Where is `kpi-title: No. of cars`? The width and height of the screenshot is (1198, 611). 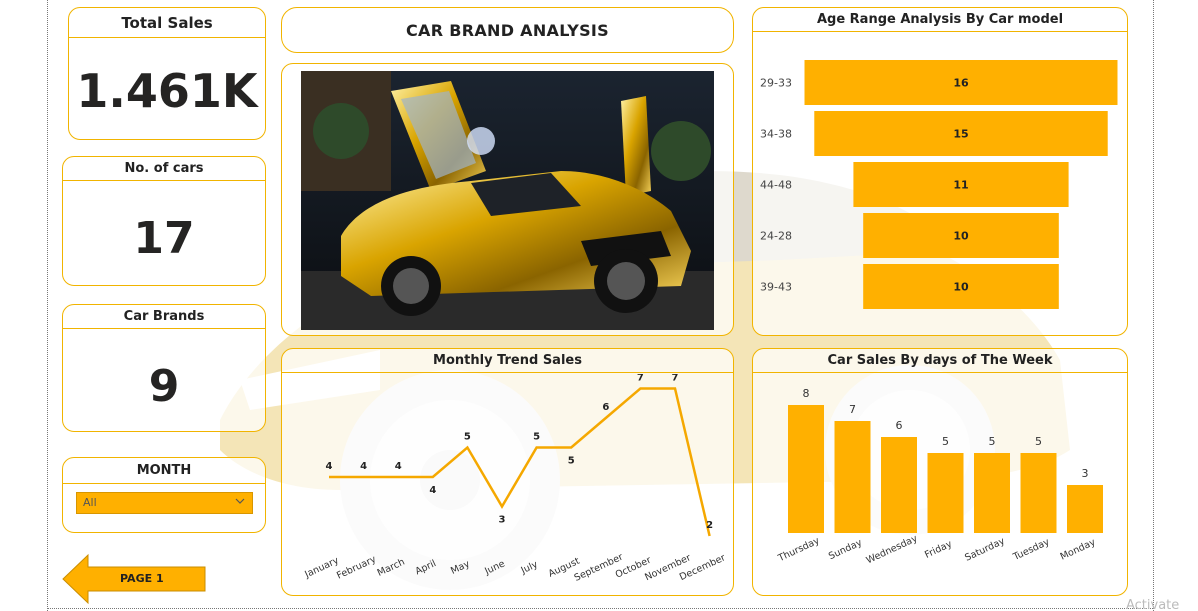 kpi-title: No. of cars is located at coordinates (164, 169).